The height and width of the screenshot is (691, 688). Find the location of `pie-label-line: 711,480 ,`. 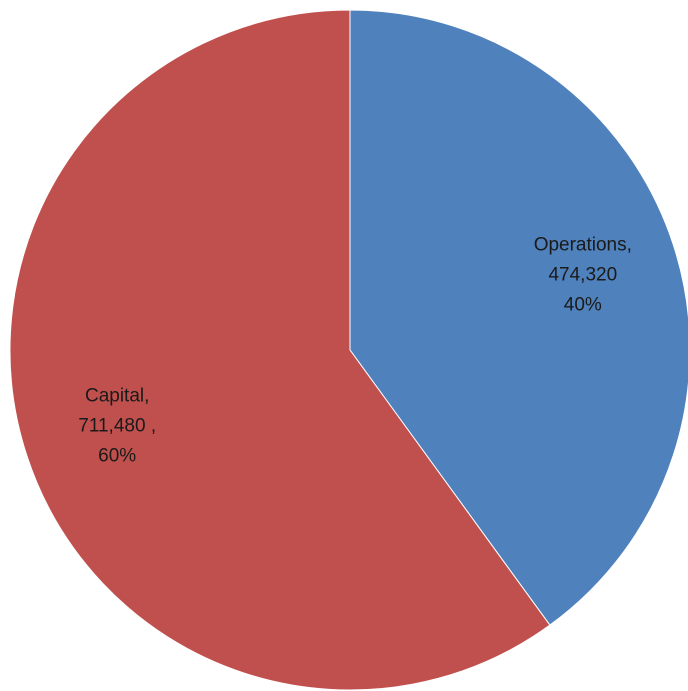

pie-label-line: 711,480 , is located at coordinates (117, 426).